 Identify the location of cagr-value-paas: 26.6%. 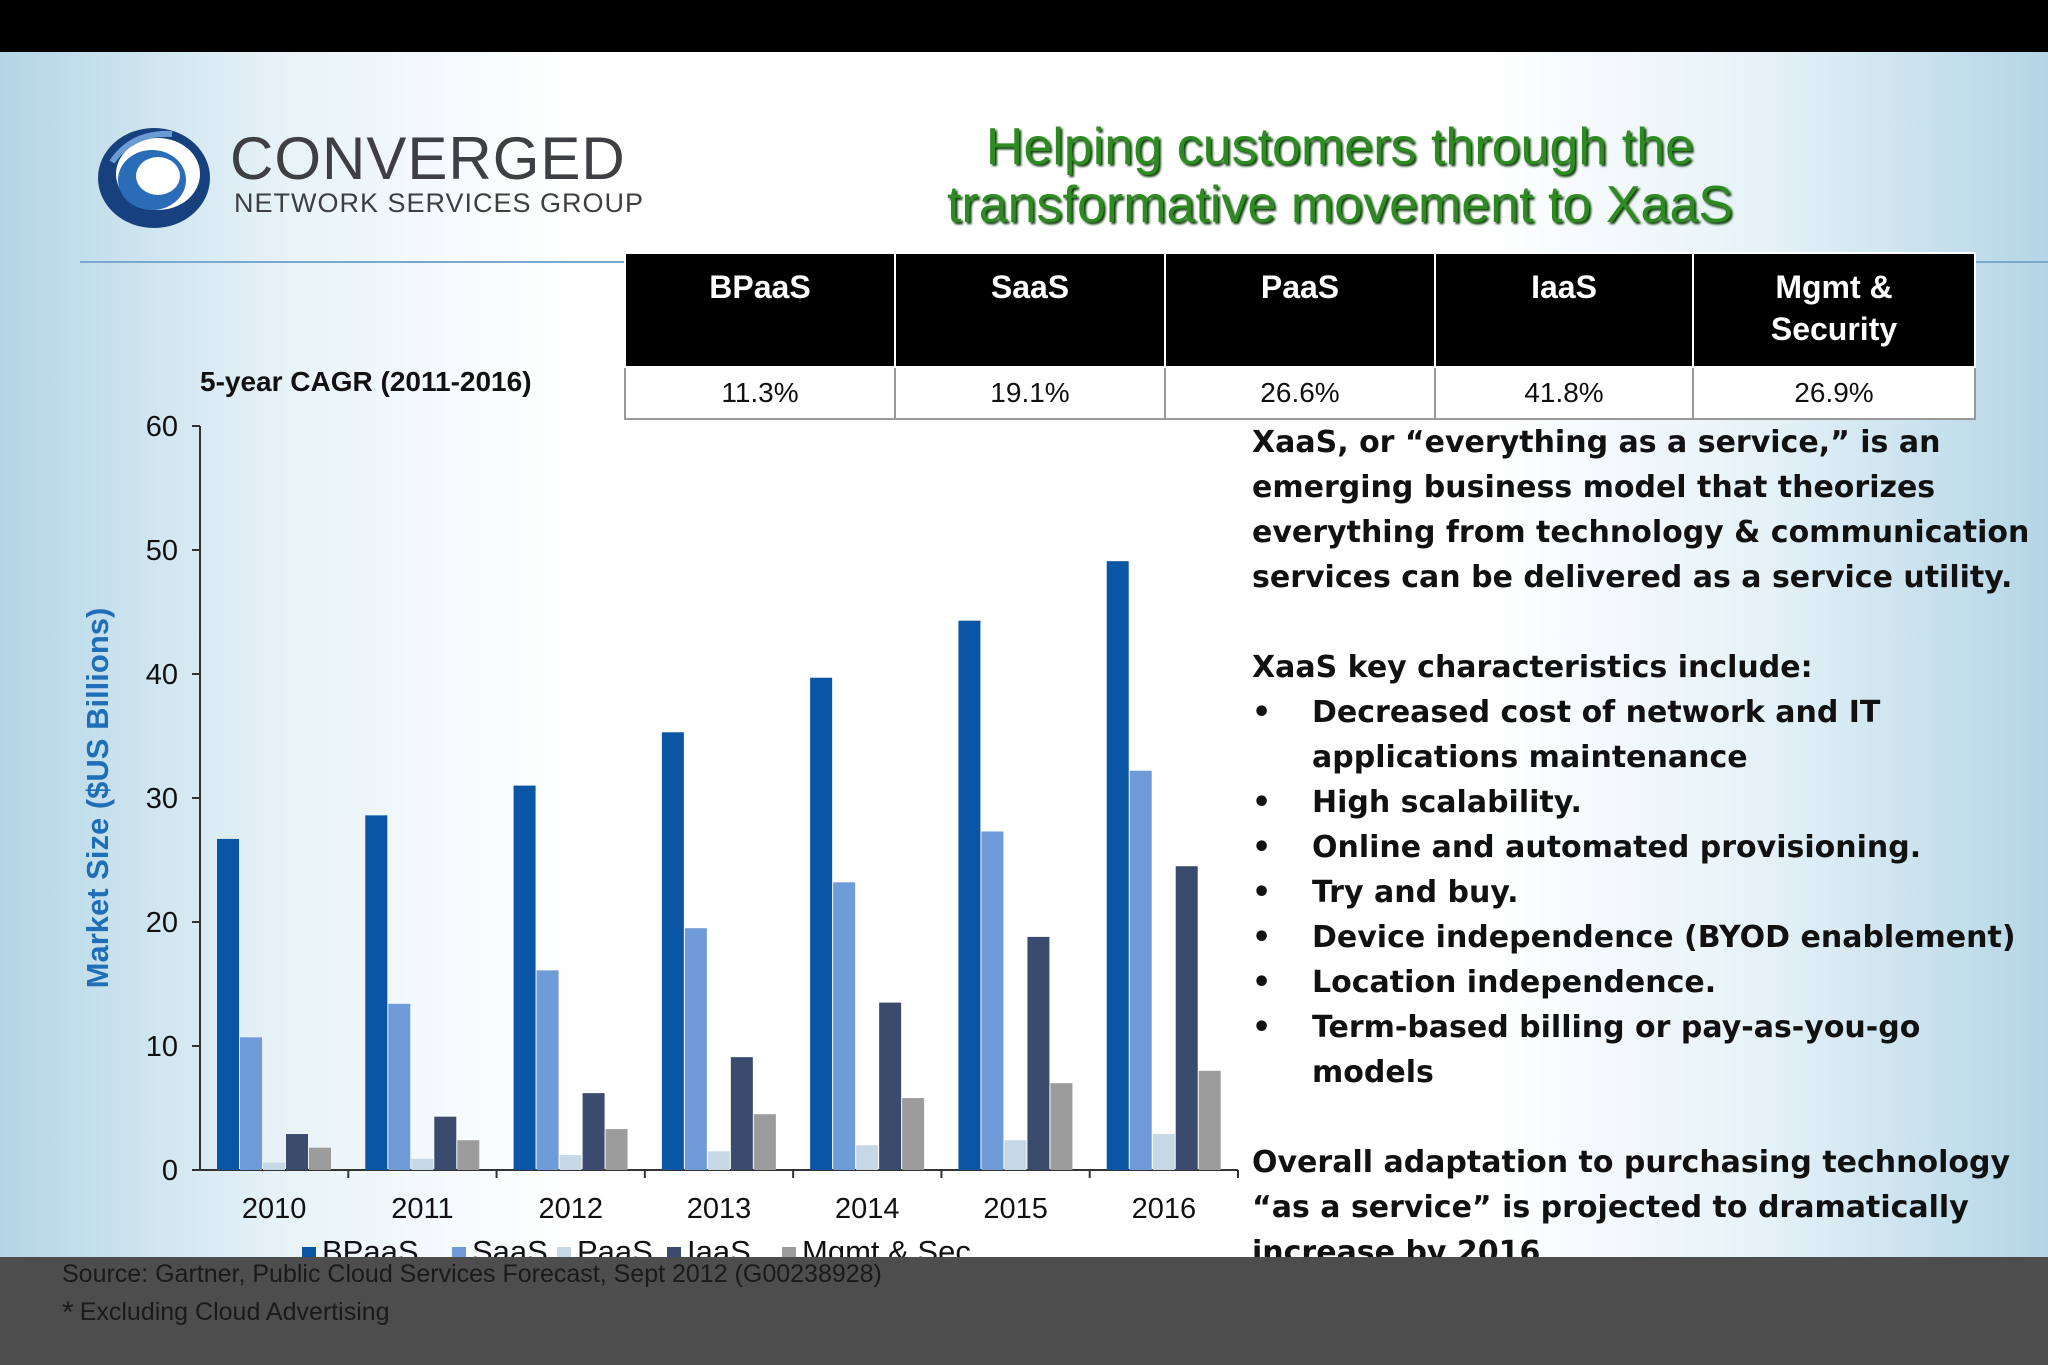
(1300, 393).